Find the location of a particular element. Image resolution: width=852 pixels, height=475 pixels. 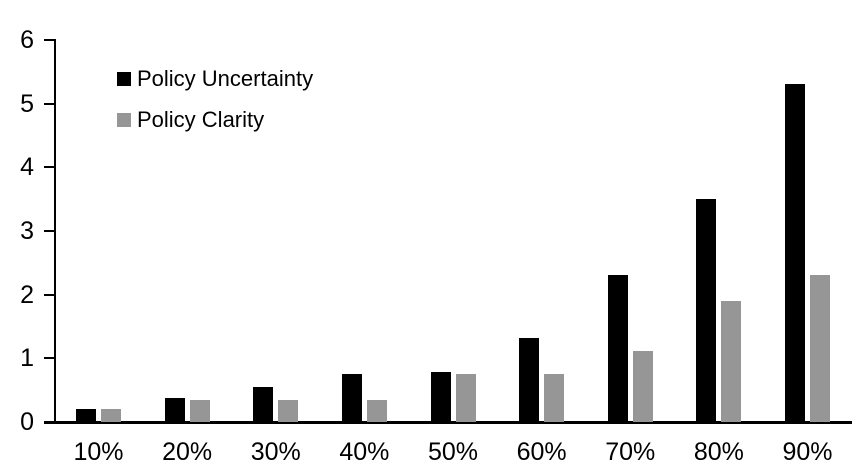

bar-policy-clarity-60% is located at coordinates (554, 398).